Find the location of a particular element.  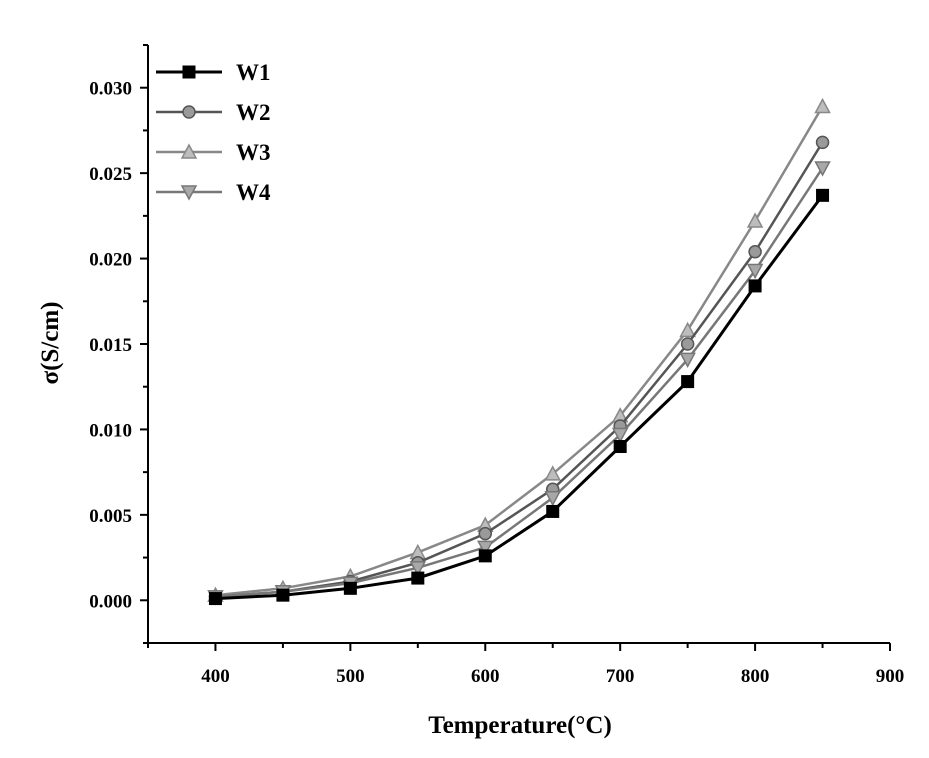

x-tick-label: 500 is located at coordinates (350, 676).